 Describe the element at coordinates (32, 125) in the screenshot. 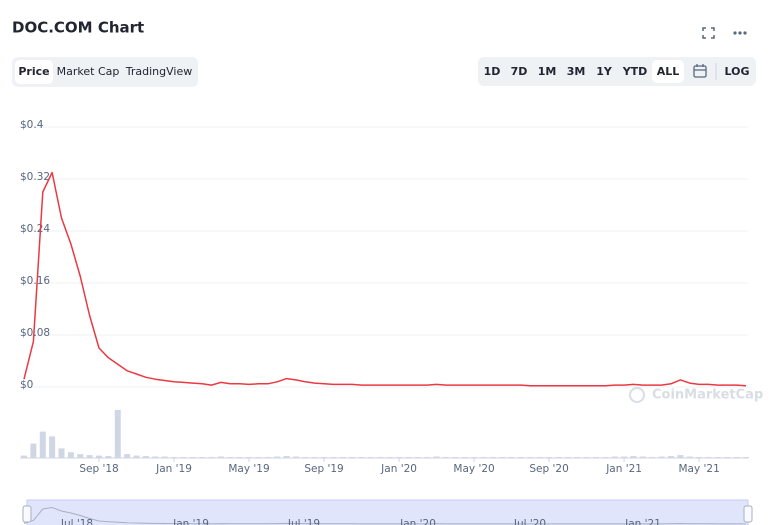

I see `y-tick-label: $0.4` at that location.